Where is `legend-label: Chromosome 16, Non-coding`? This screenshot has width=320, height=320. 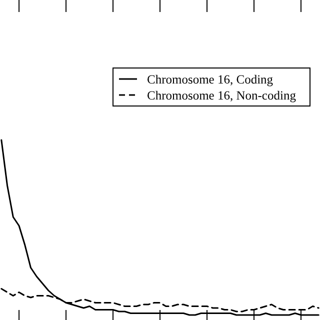
legend-label: Chromosome 16, Non-coding is located at coordinates (222, 95).